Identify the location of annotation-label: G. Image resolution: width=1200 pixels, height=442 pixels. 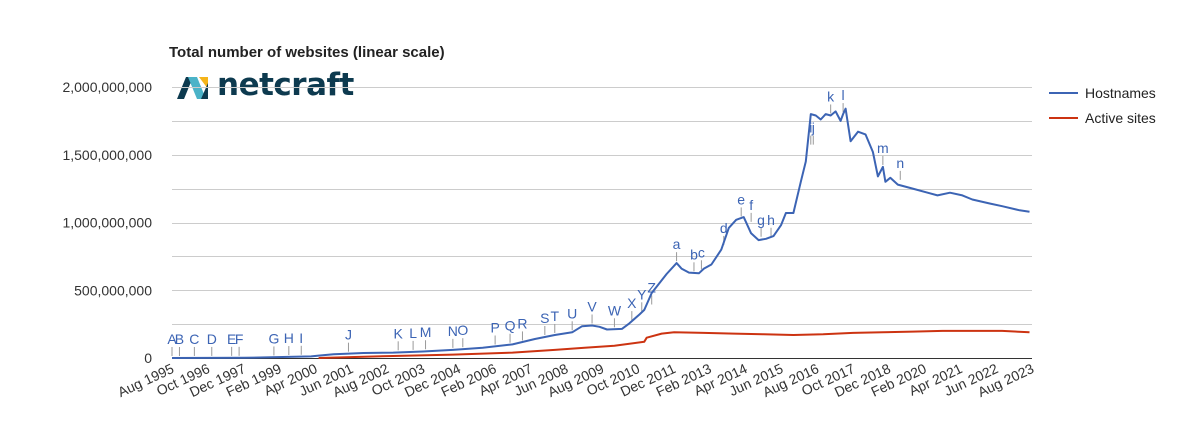
(273, 338).